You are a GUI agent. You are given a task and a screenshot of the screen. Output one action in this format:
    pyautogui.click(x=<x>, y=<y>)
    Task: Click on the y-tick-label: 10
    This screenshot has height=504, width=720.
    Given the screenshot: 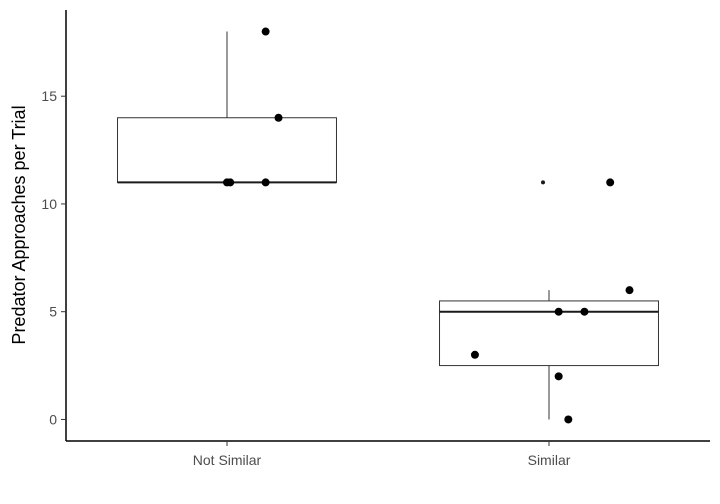 What is the action you would take?
    pyautogui.click(x=49, y=204)
    